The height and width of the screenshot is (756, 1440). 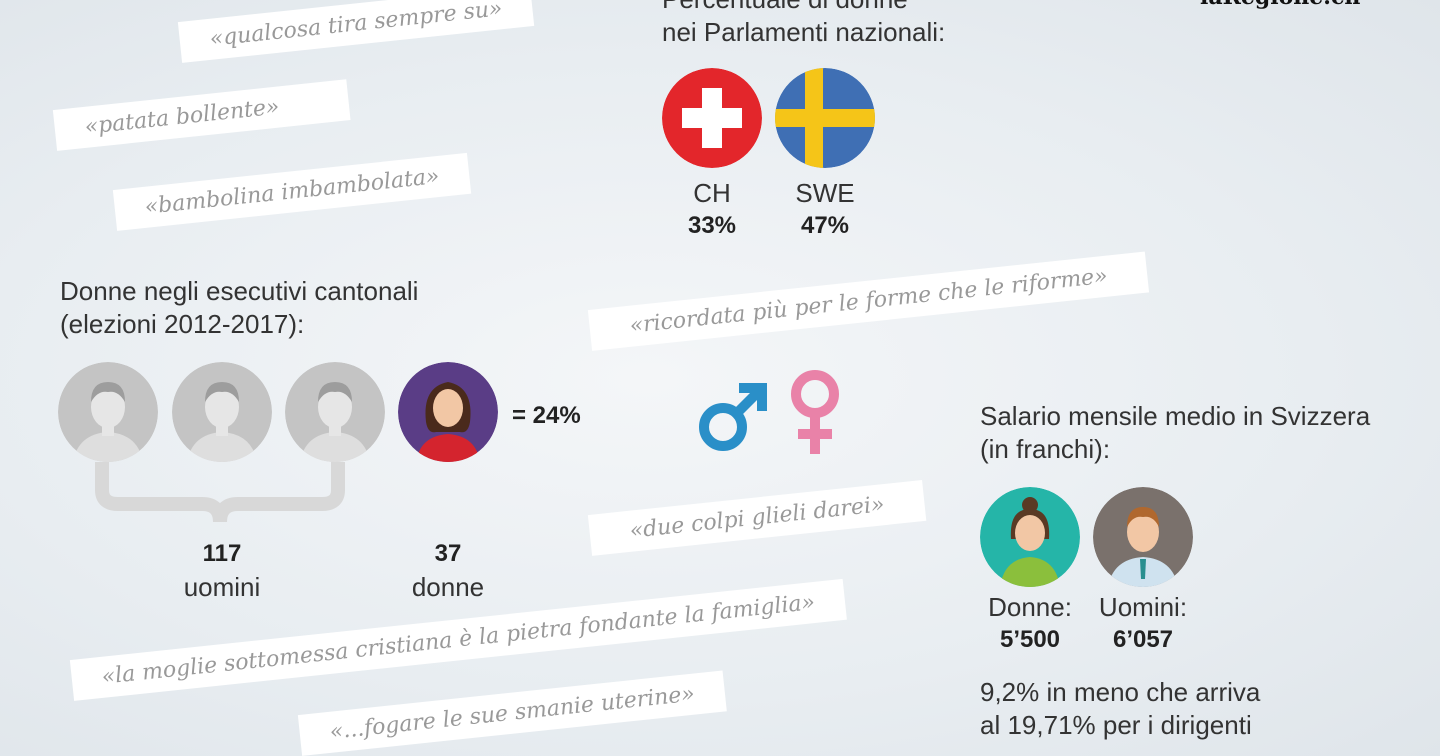 I want to click on salary-women-label: Donne:, so click(x=1030, y=607).